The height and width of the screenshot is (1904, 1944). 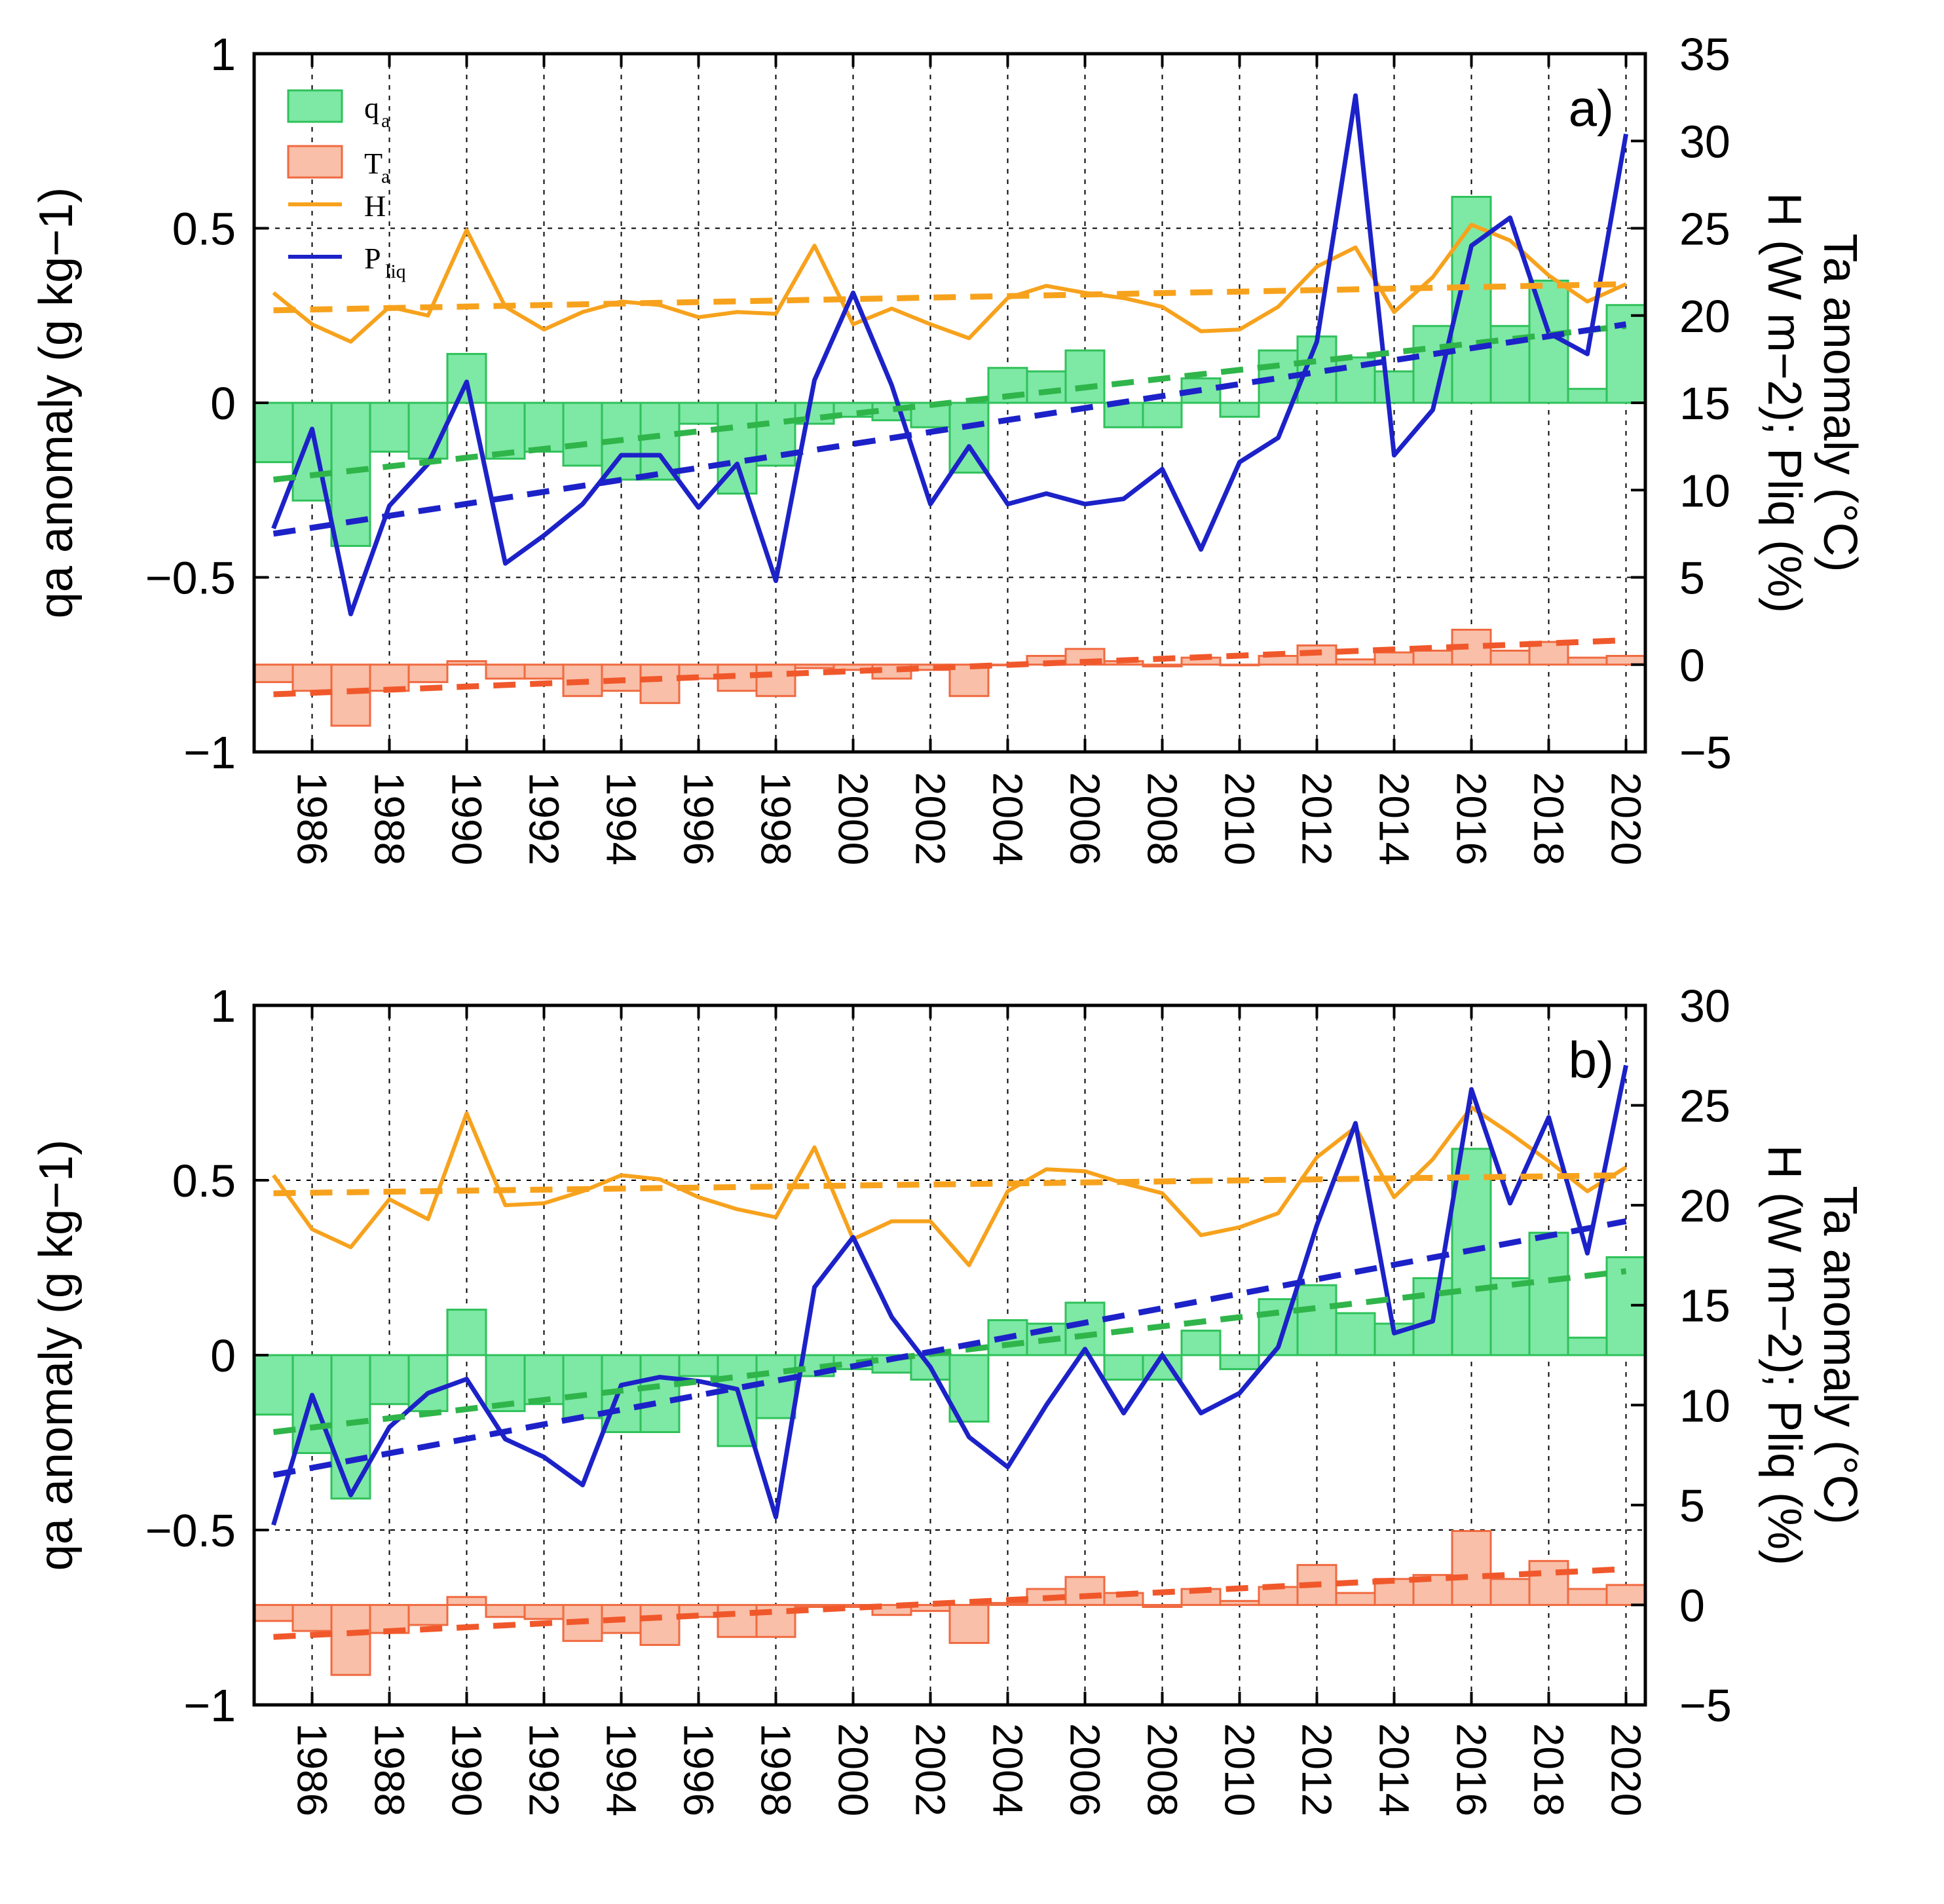 I want to click on bar-qa-2018, so click(x=1548, y=1293).